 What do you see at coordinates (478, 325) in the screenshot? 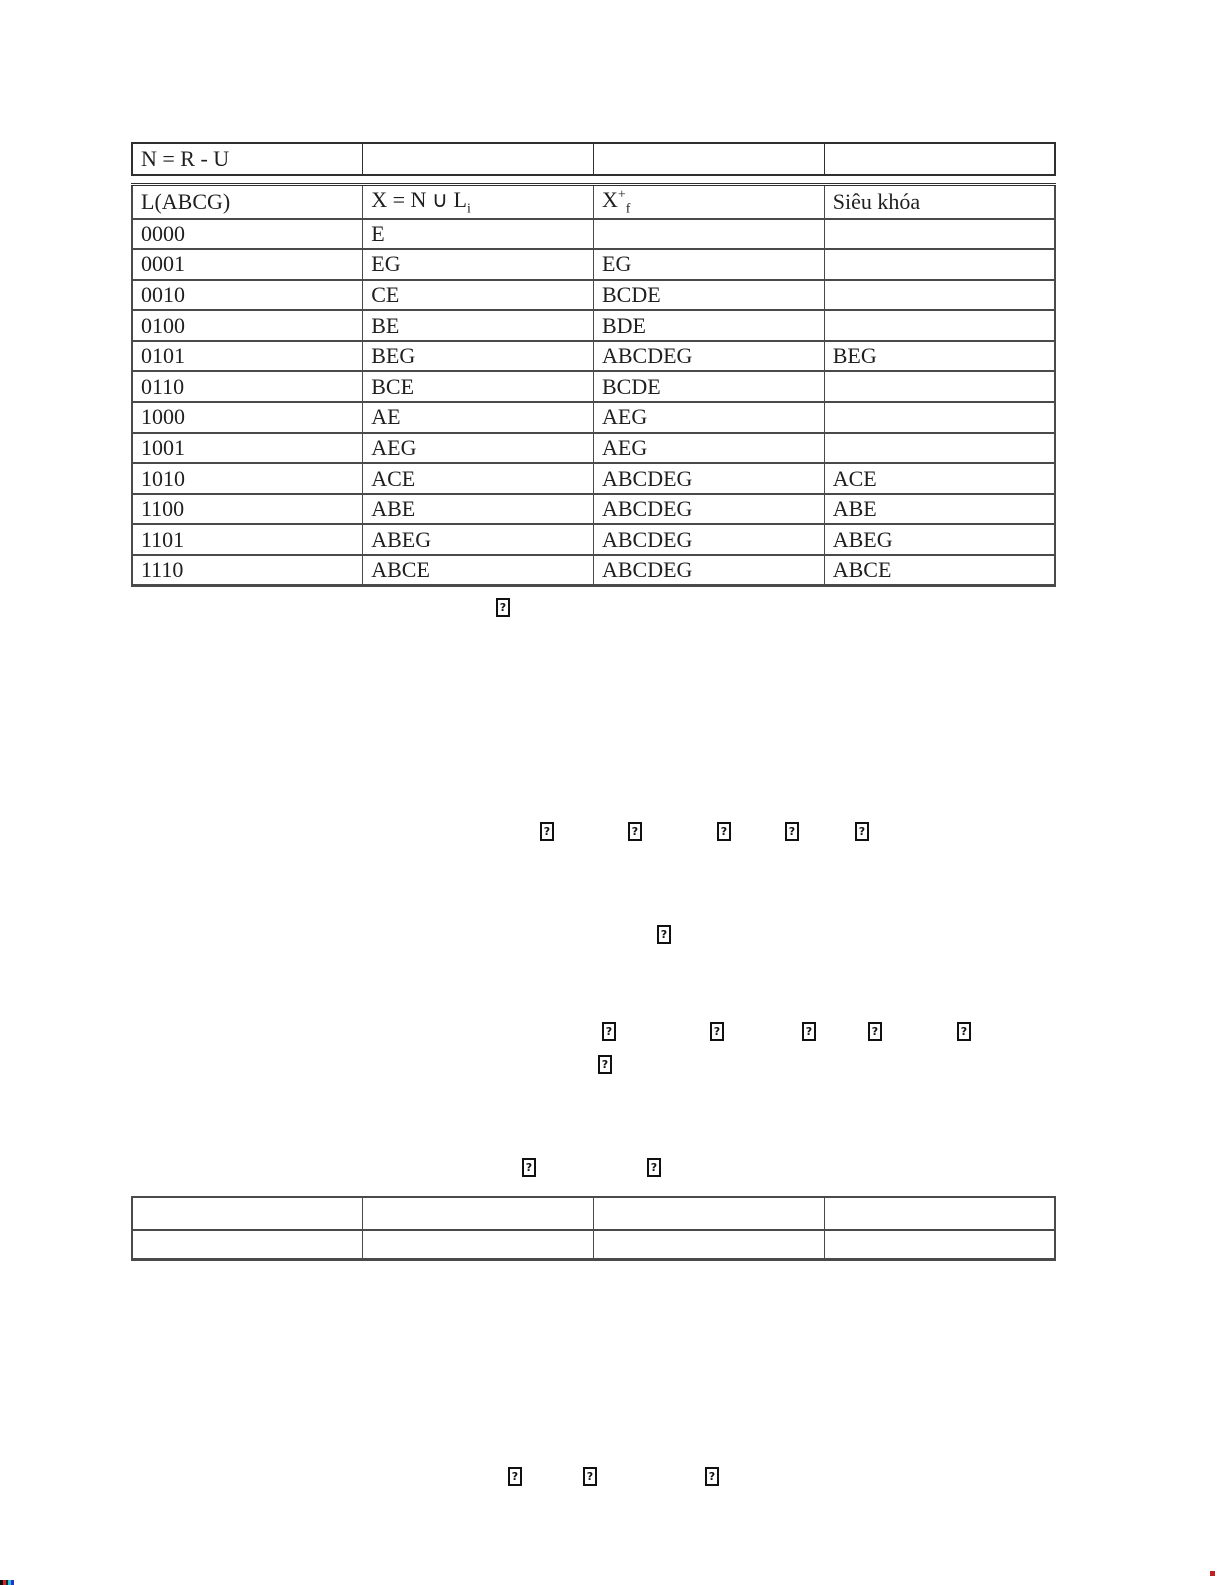
I see `table-cell: BE` at bounding box center [478, 325].